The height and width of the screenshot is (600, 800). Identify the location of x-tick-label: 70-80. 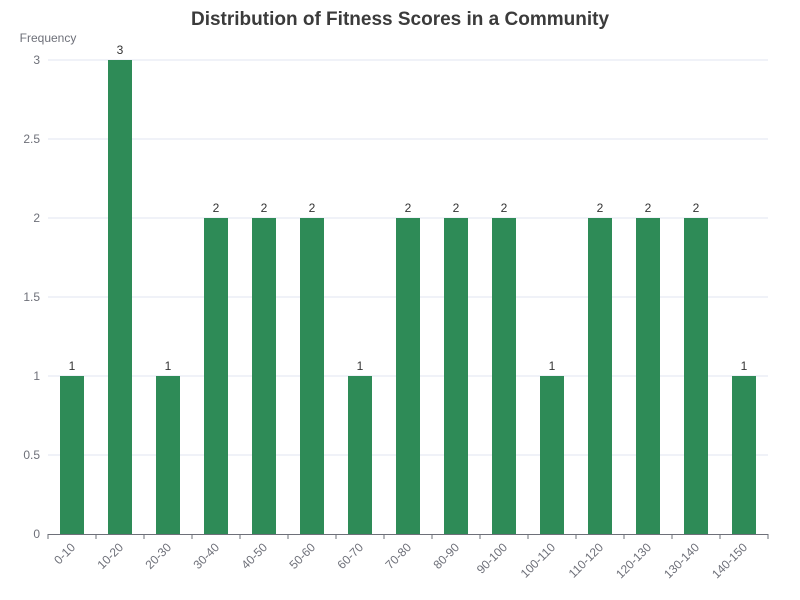
(399, 556).